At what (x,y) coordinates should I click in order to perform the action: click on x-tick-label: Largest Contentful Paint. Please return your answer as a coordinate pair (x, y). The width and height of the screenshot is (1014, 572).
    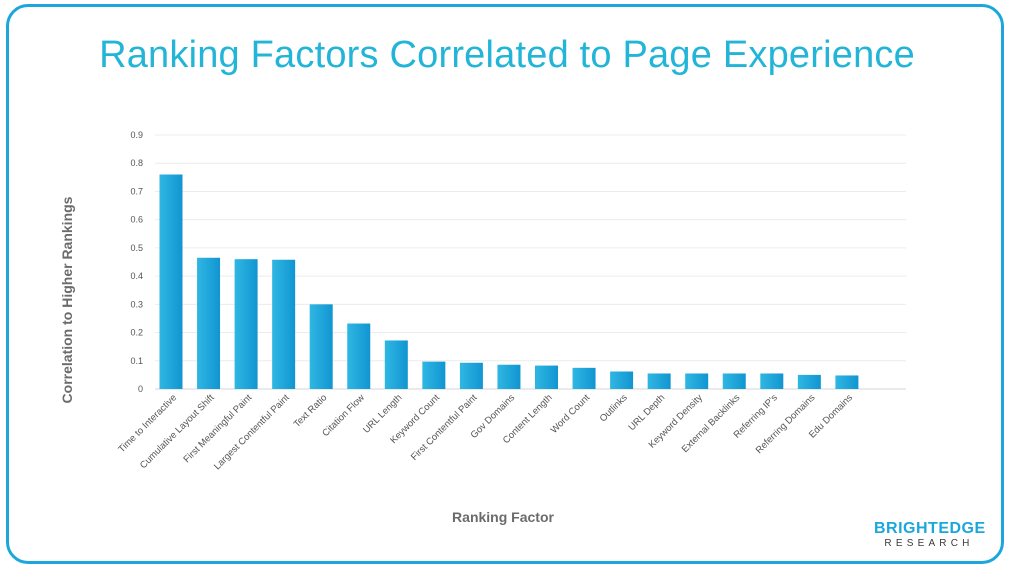
    Looking at the image, I should click on (252, 432).